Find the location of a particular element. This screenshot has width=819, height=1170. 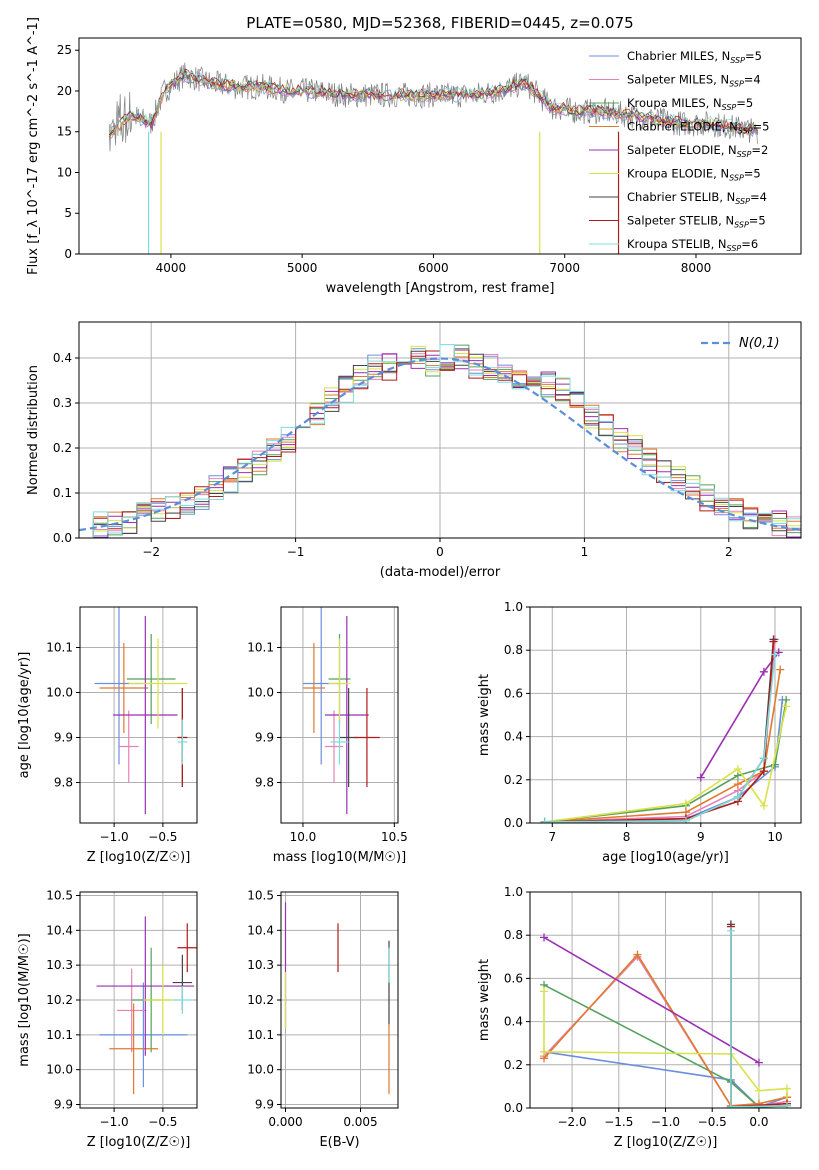

legend-series-name: Kroupa STELIB, N is located at coordinates (677, 244).